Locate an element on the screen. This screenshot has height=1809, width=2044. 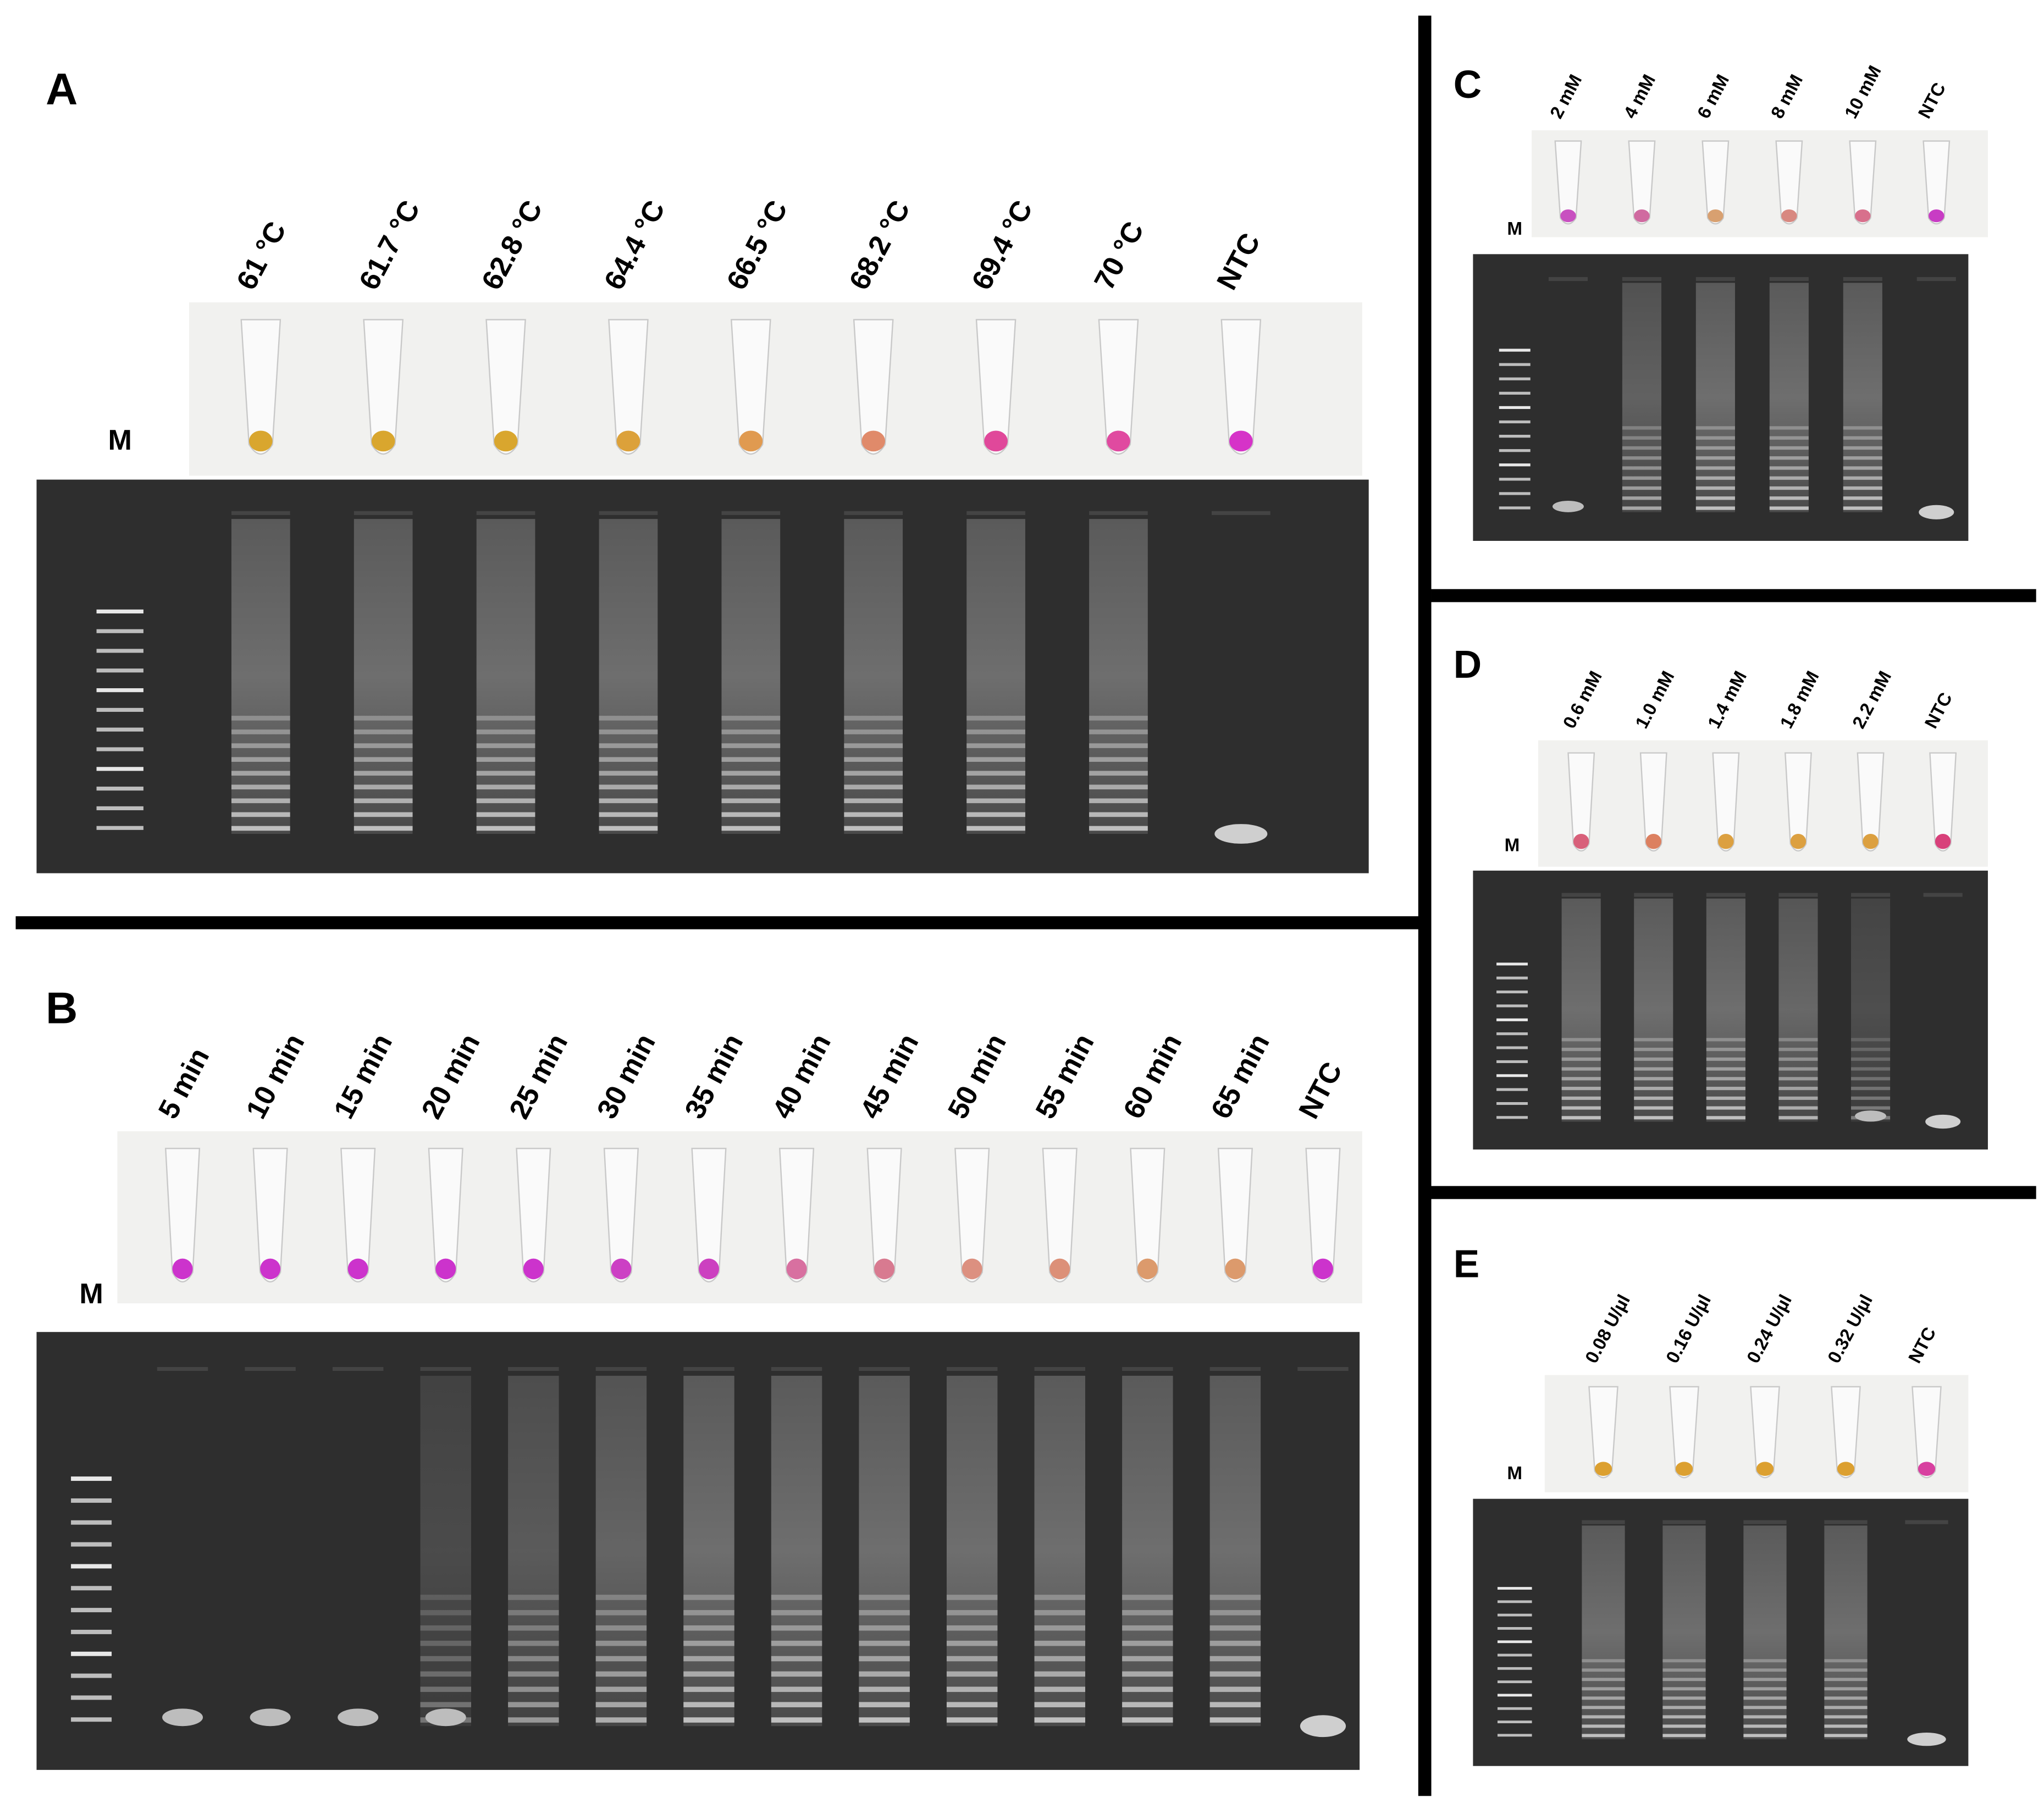
primer-dimer is located at coordinates (1943, 1121).